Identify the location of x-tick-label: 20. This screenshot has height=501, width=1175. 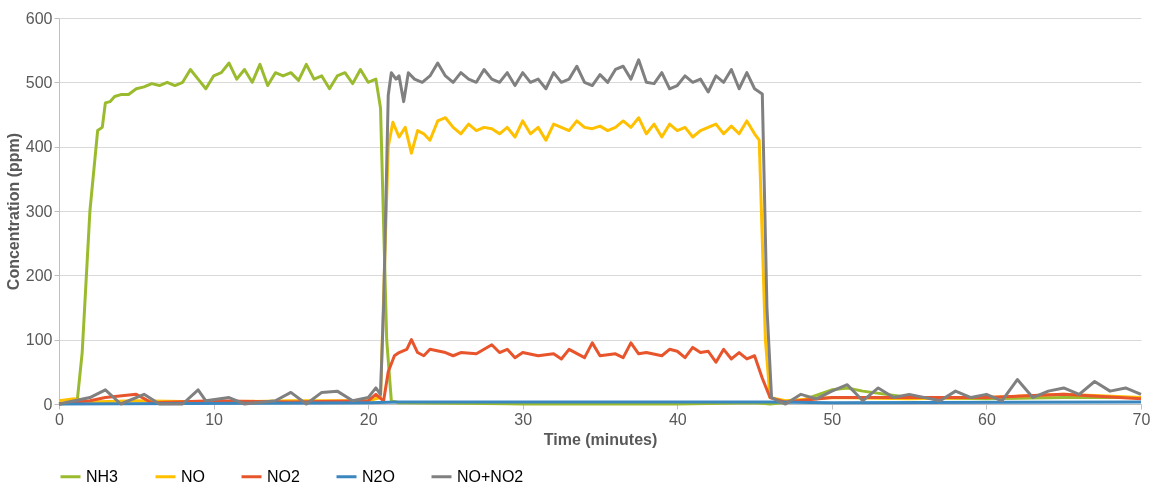
(368, 419).